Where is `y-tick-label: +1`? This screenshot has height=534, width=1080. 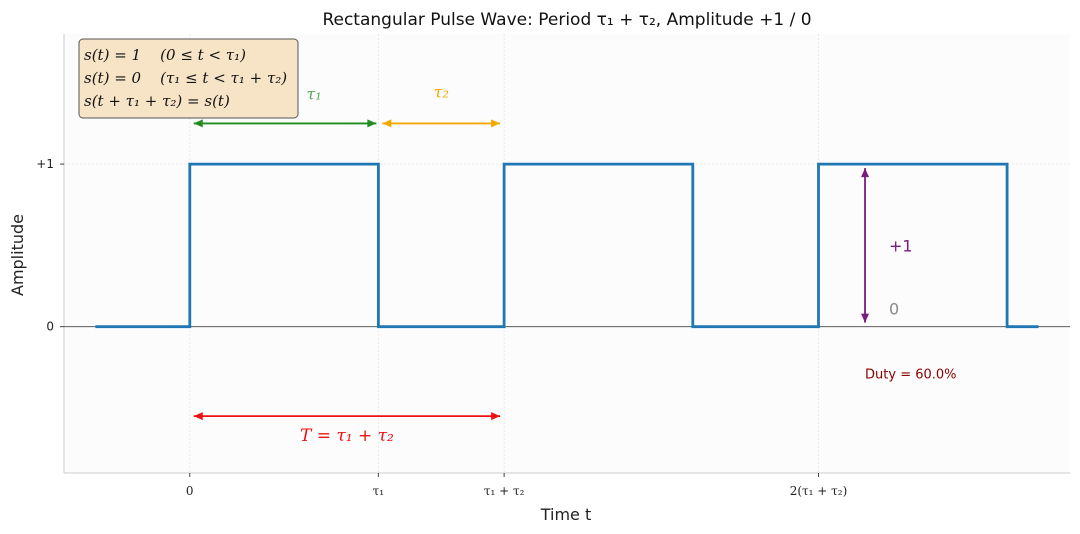
y-tick-label: +1 is located at coordinates (45, 164).